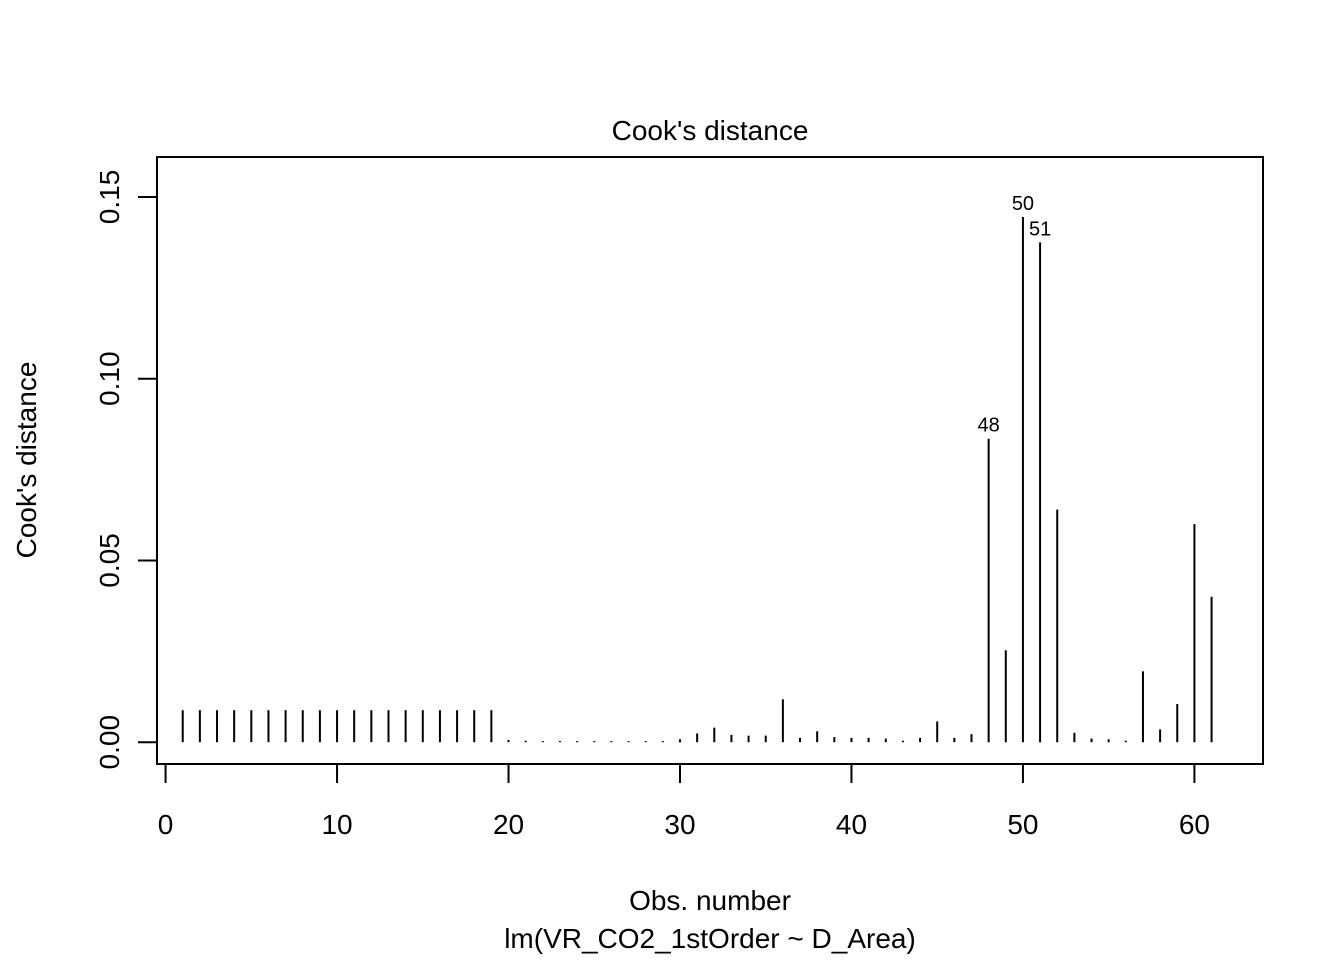  Describe the element at coordinates (1015, 315) in the screenshot. I see `point-annotations: 48 50 51` at that location.